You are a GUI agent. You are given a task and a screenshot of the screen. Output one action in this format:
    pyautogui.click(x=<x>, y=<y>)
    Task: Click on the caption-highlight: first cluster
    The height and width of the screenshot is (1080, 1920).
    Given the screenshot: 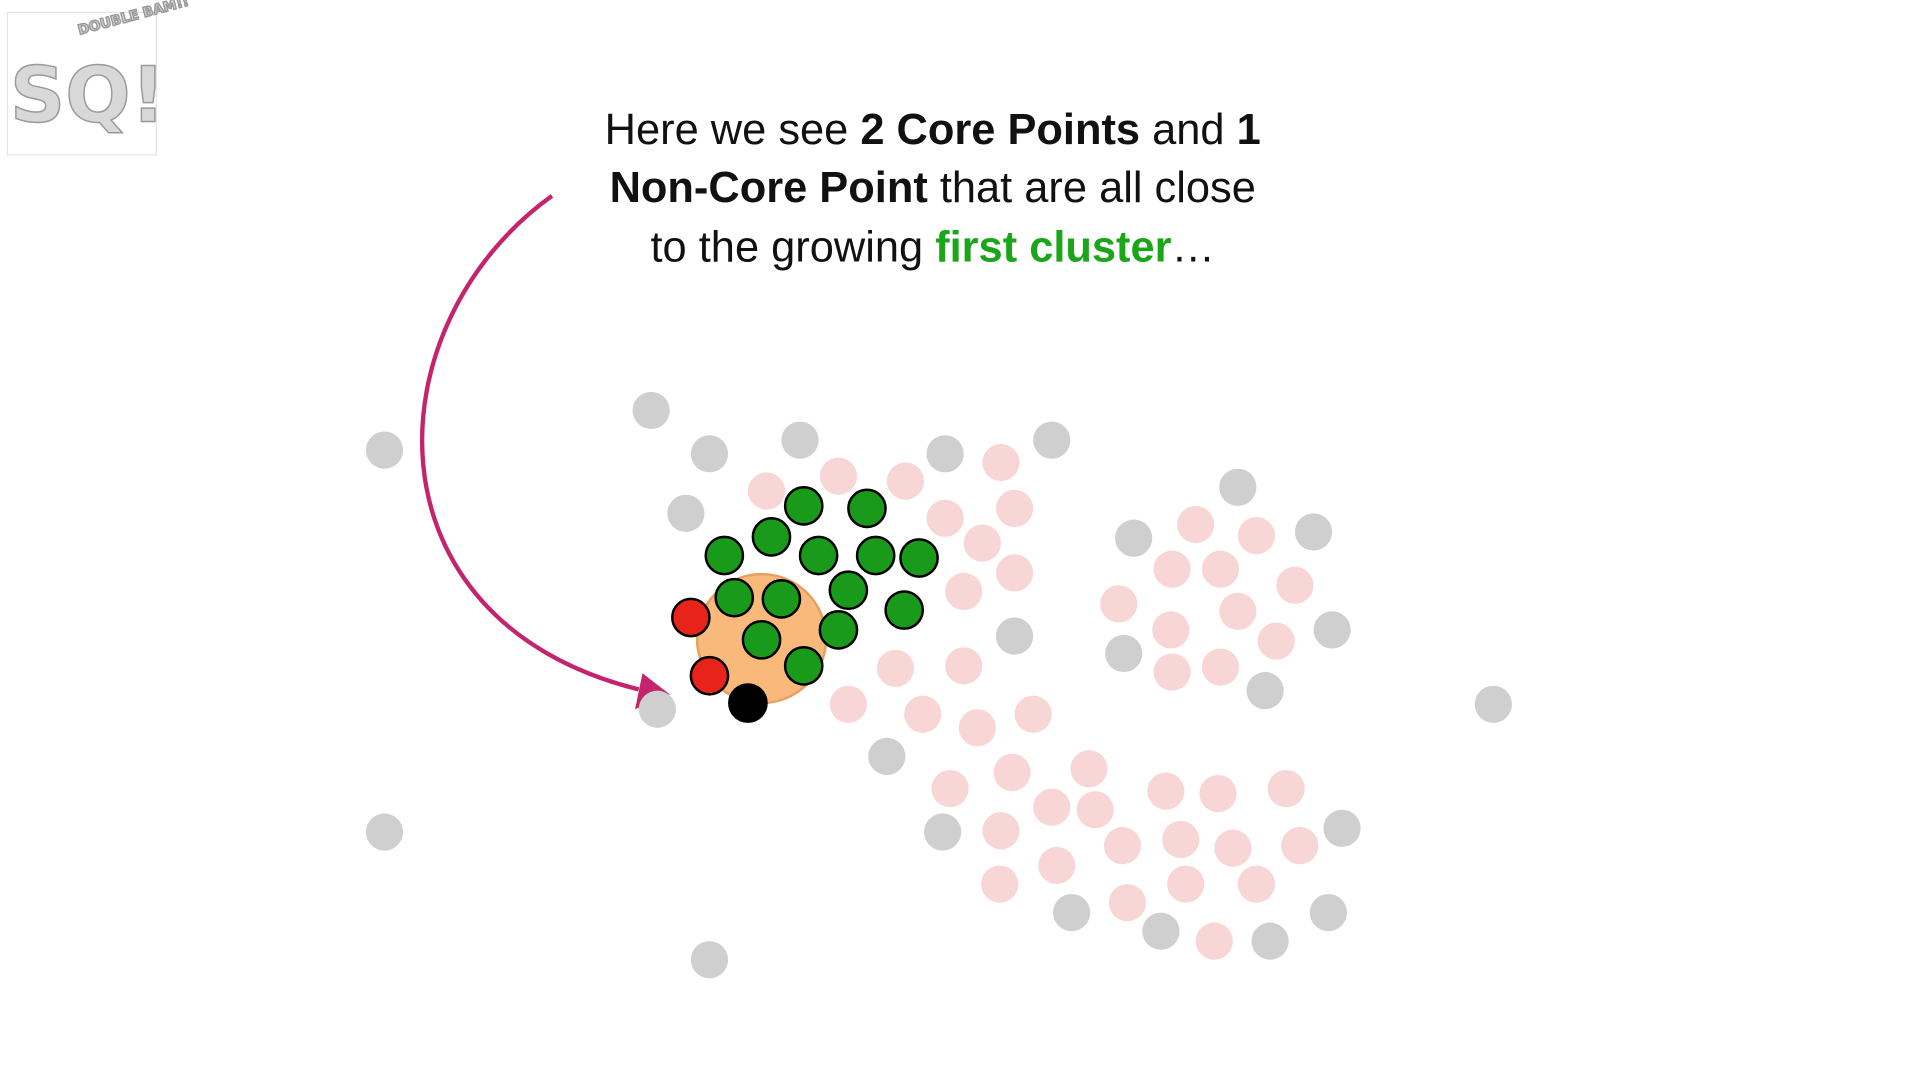 What is the action you would take?
    pyautogui.click(x=1053, y=248)
    